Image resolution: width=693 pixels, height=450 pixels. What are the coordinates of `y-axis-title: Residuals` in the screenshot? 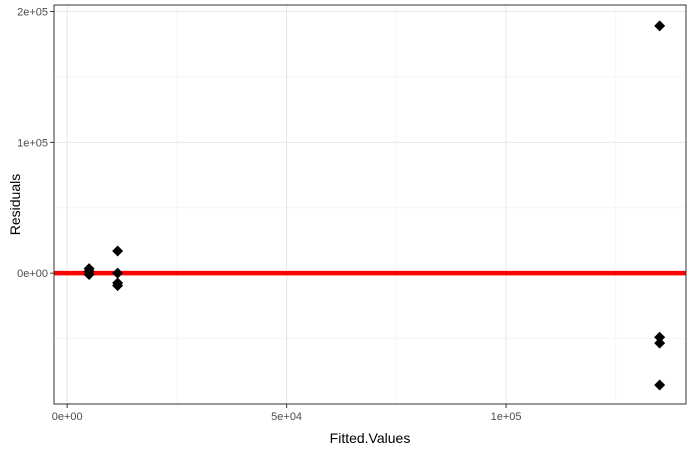 It's located at (15, 204).